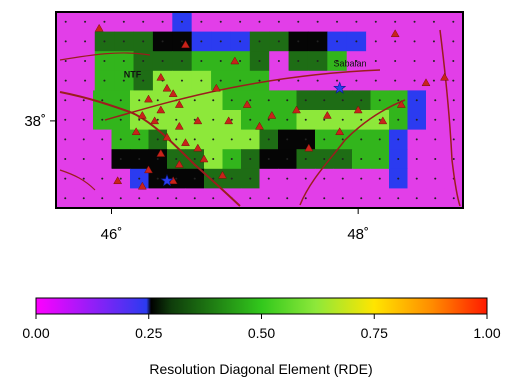 The width and height of the screenshot is (508, 381). I want to click on border-line, so click(105, 56).